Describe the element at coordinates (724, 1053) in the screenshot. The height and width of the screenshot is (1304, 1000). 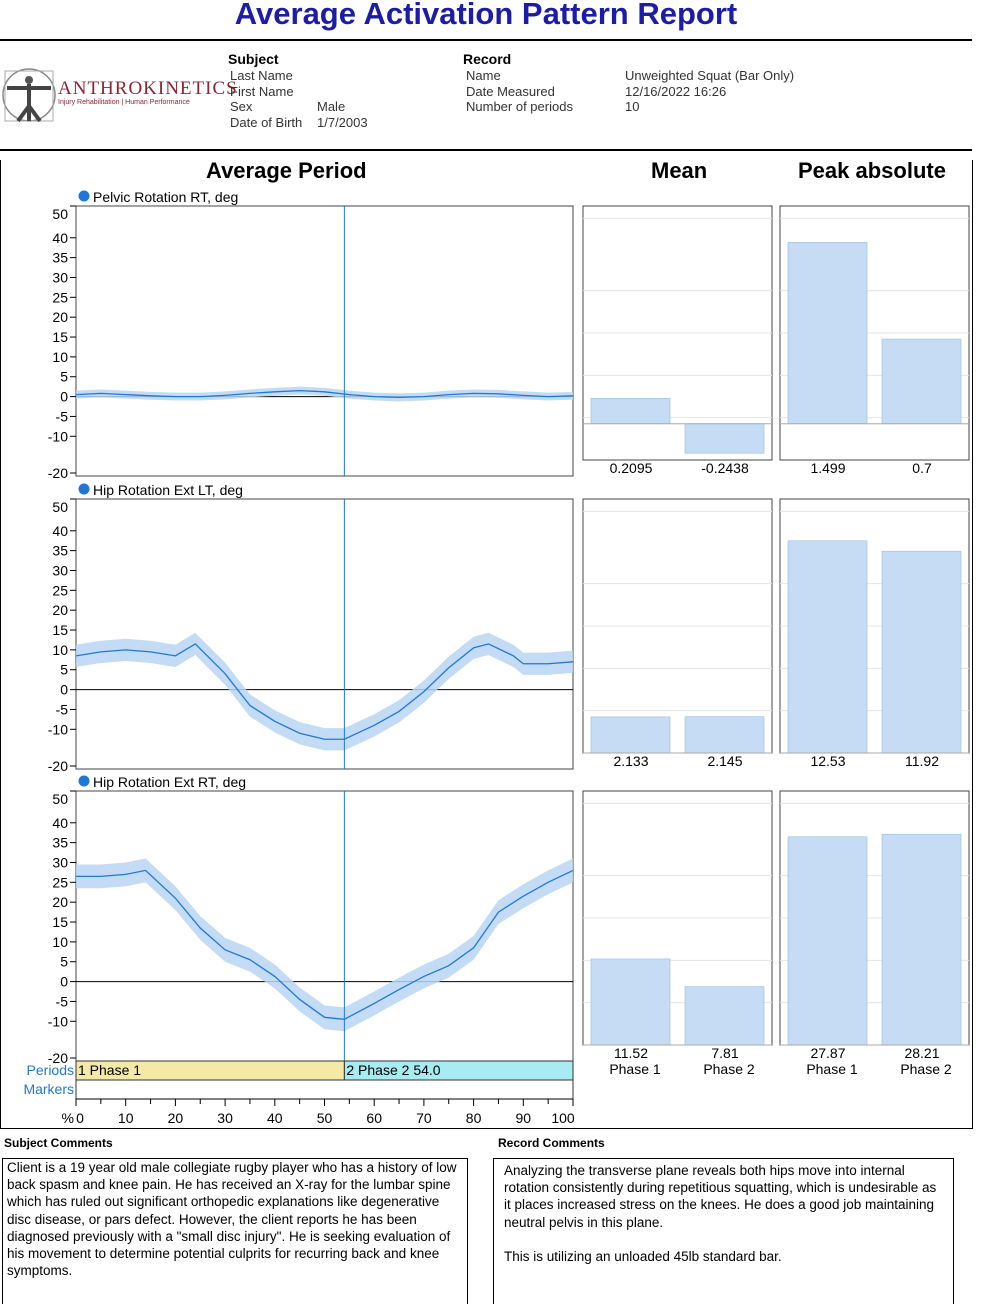
I see `mean-value-label: 7.81` at that location.